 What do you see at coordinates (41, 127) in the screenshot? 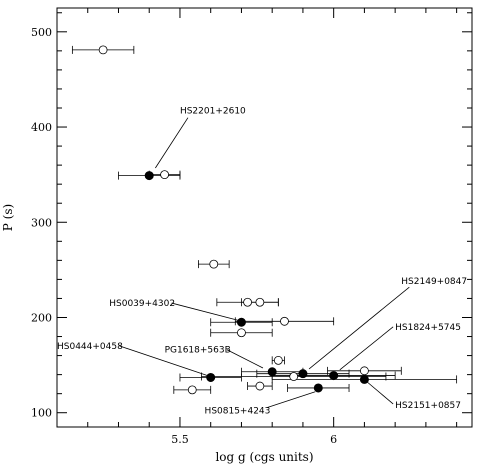
I see `y-tick-label: 400` at bounding box center [41, 127].